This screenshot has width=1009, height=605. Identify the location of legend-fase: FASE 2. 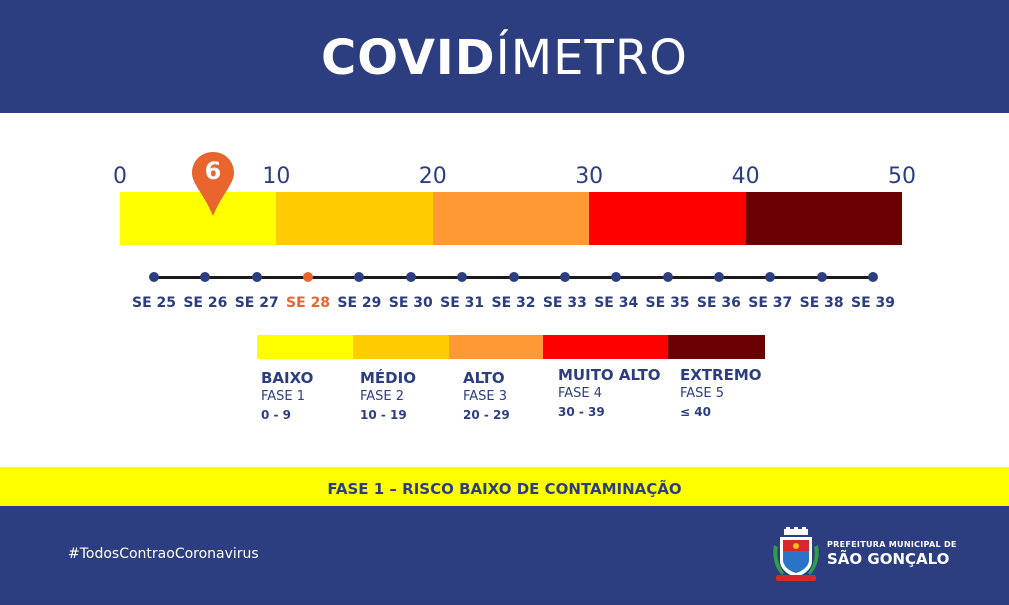
(382, 396).